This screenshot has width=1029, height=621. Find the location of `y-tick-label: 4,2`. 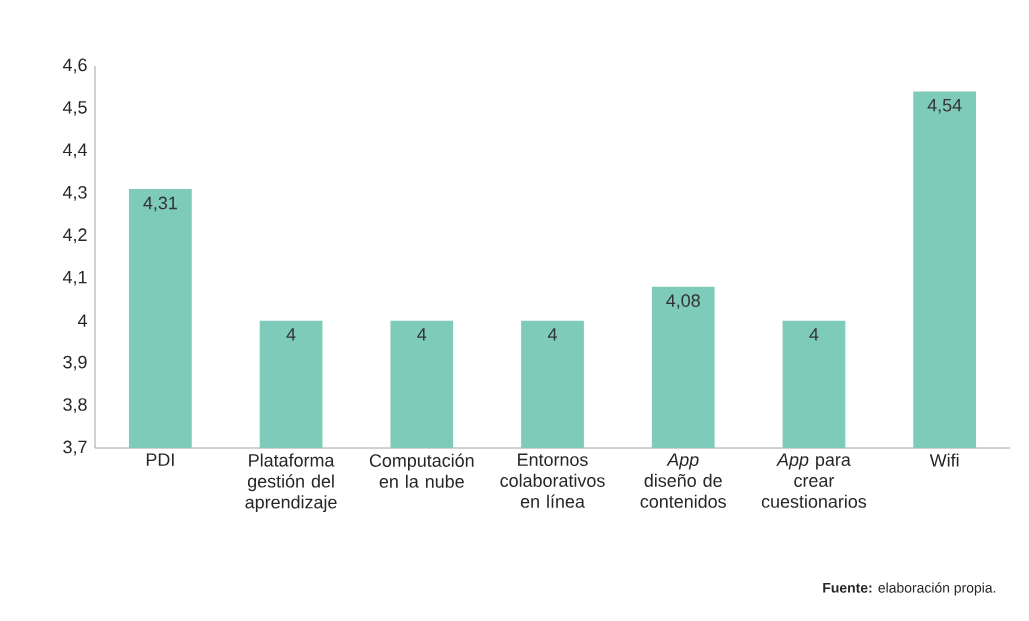

y-tick-label: 4,2 is located at coordinates (74, 236).